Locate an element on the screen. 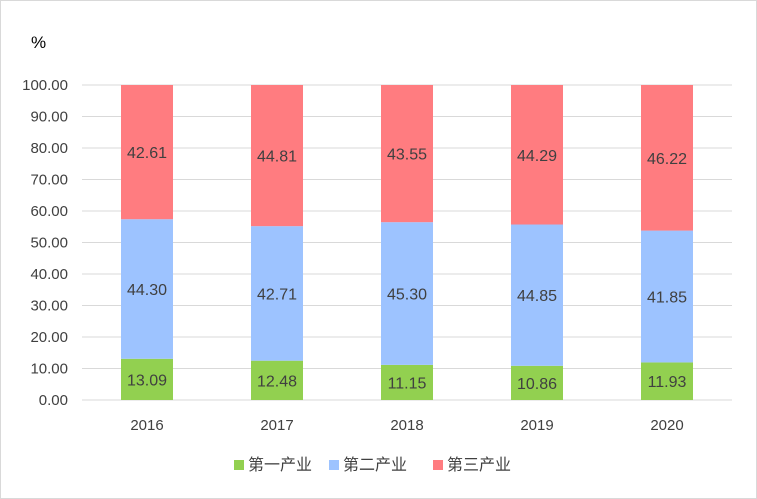 This screenshot has height=499, width=757. data-label: 42.61 is located at coordinates (147, 153).